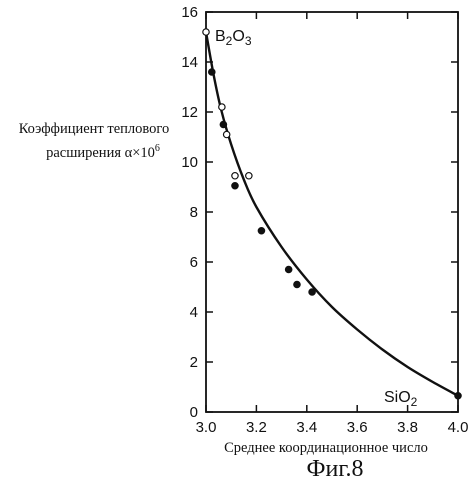  Describe the element at coordinates (458, 427) in the screenshot. I see `x-tick-label: 4.0` at that location.